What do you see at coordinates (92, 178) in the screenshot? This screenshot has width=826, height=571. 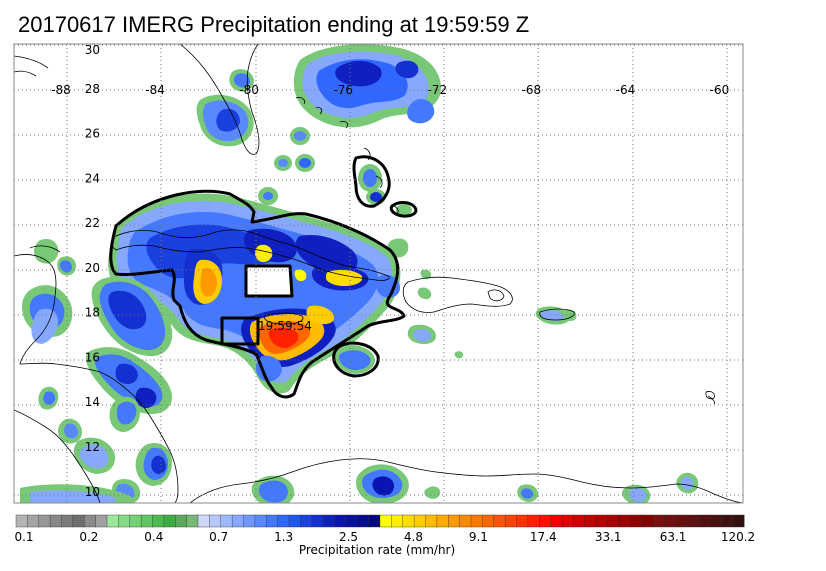 I see `lat-tick-label: 24` at bounding box center [92, 178].